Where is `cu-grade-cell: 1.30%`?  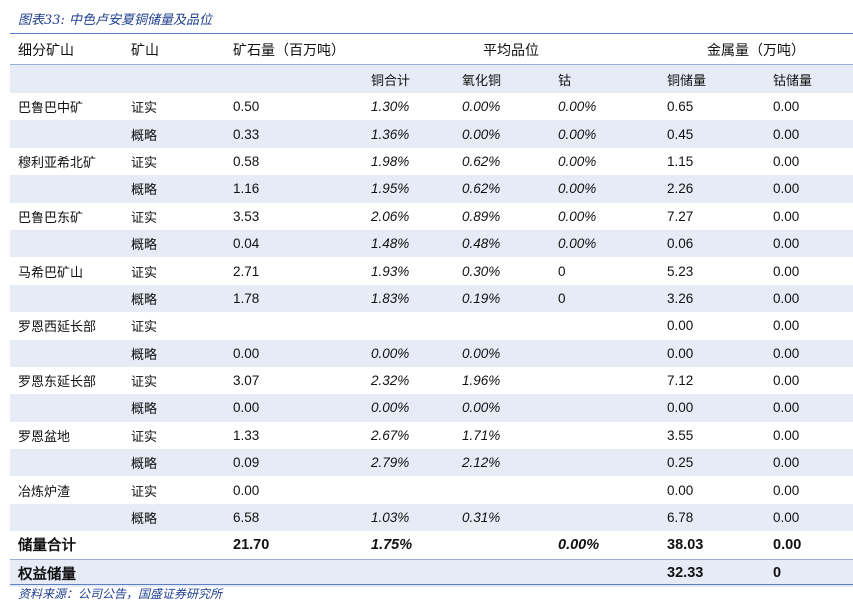 cu-grade-cell: 1.30% is located at coordinates (390, 107).